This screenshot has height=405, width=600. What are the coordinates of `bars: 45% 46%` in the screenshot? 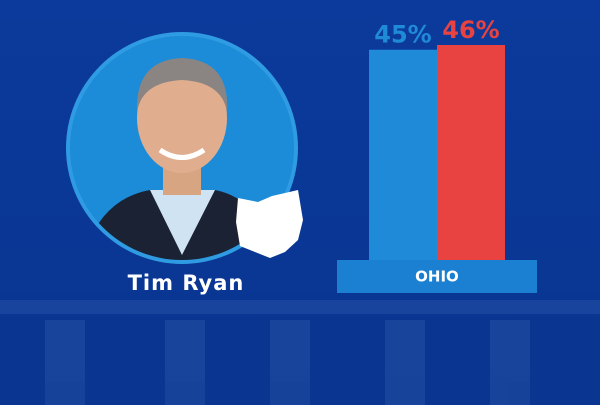 It's located at (437, 139).